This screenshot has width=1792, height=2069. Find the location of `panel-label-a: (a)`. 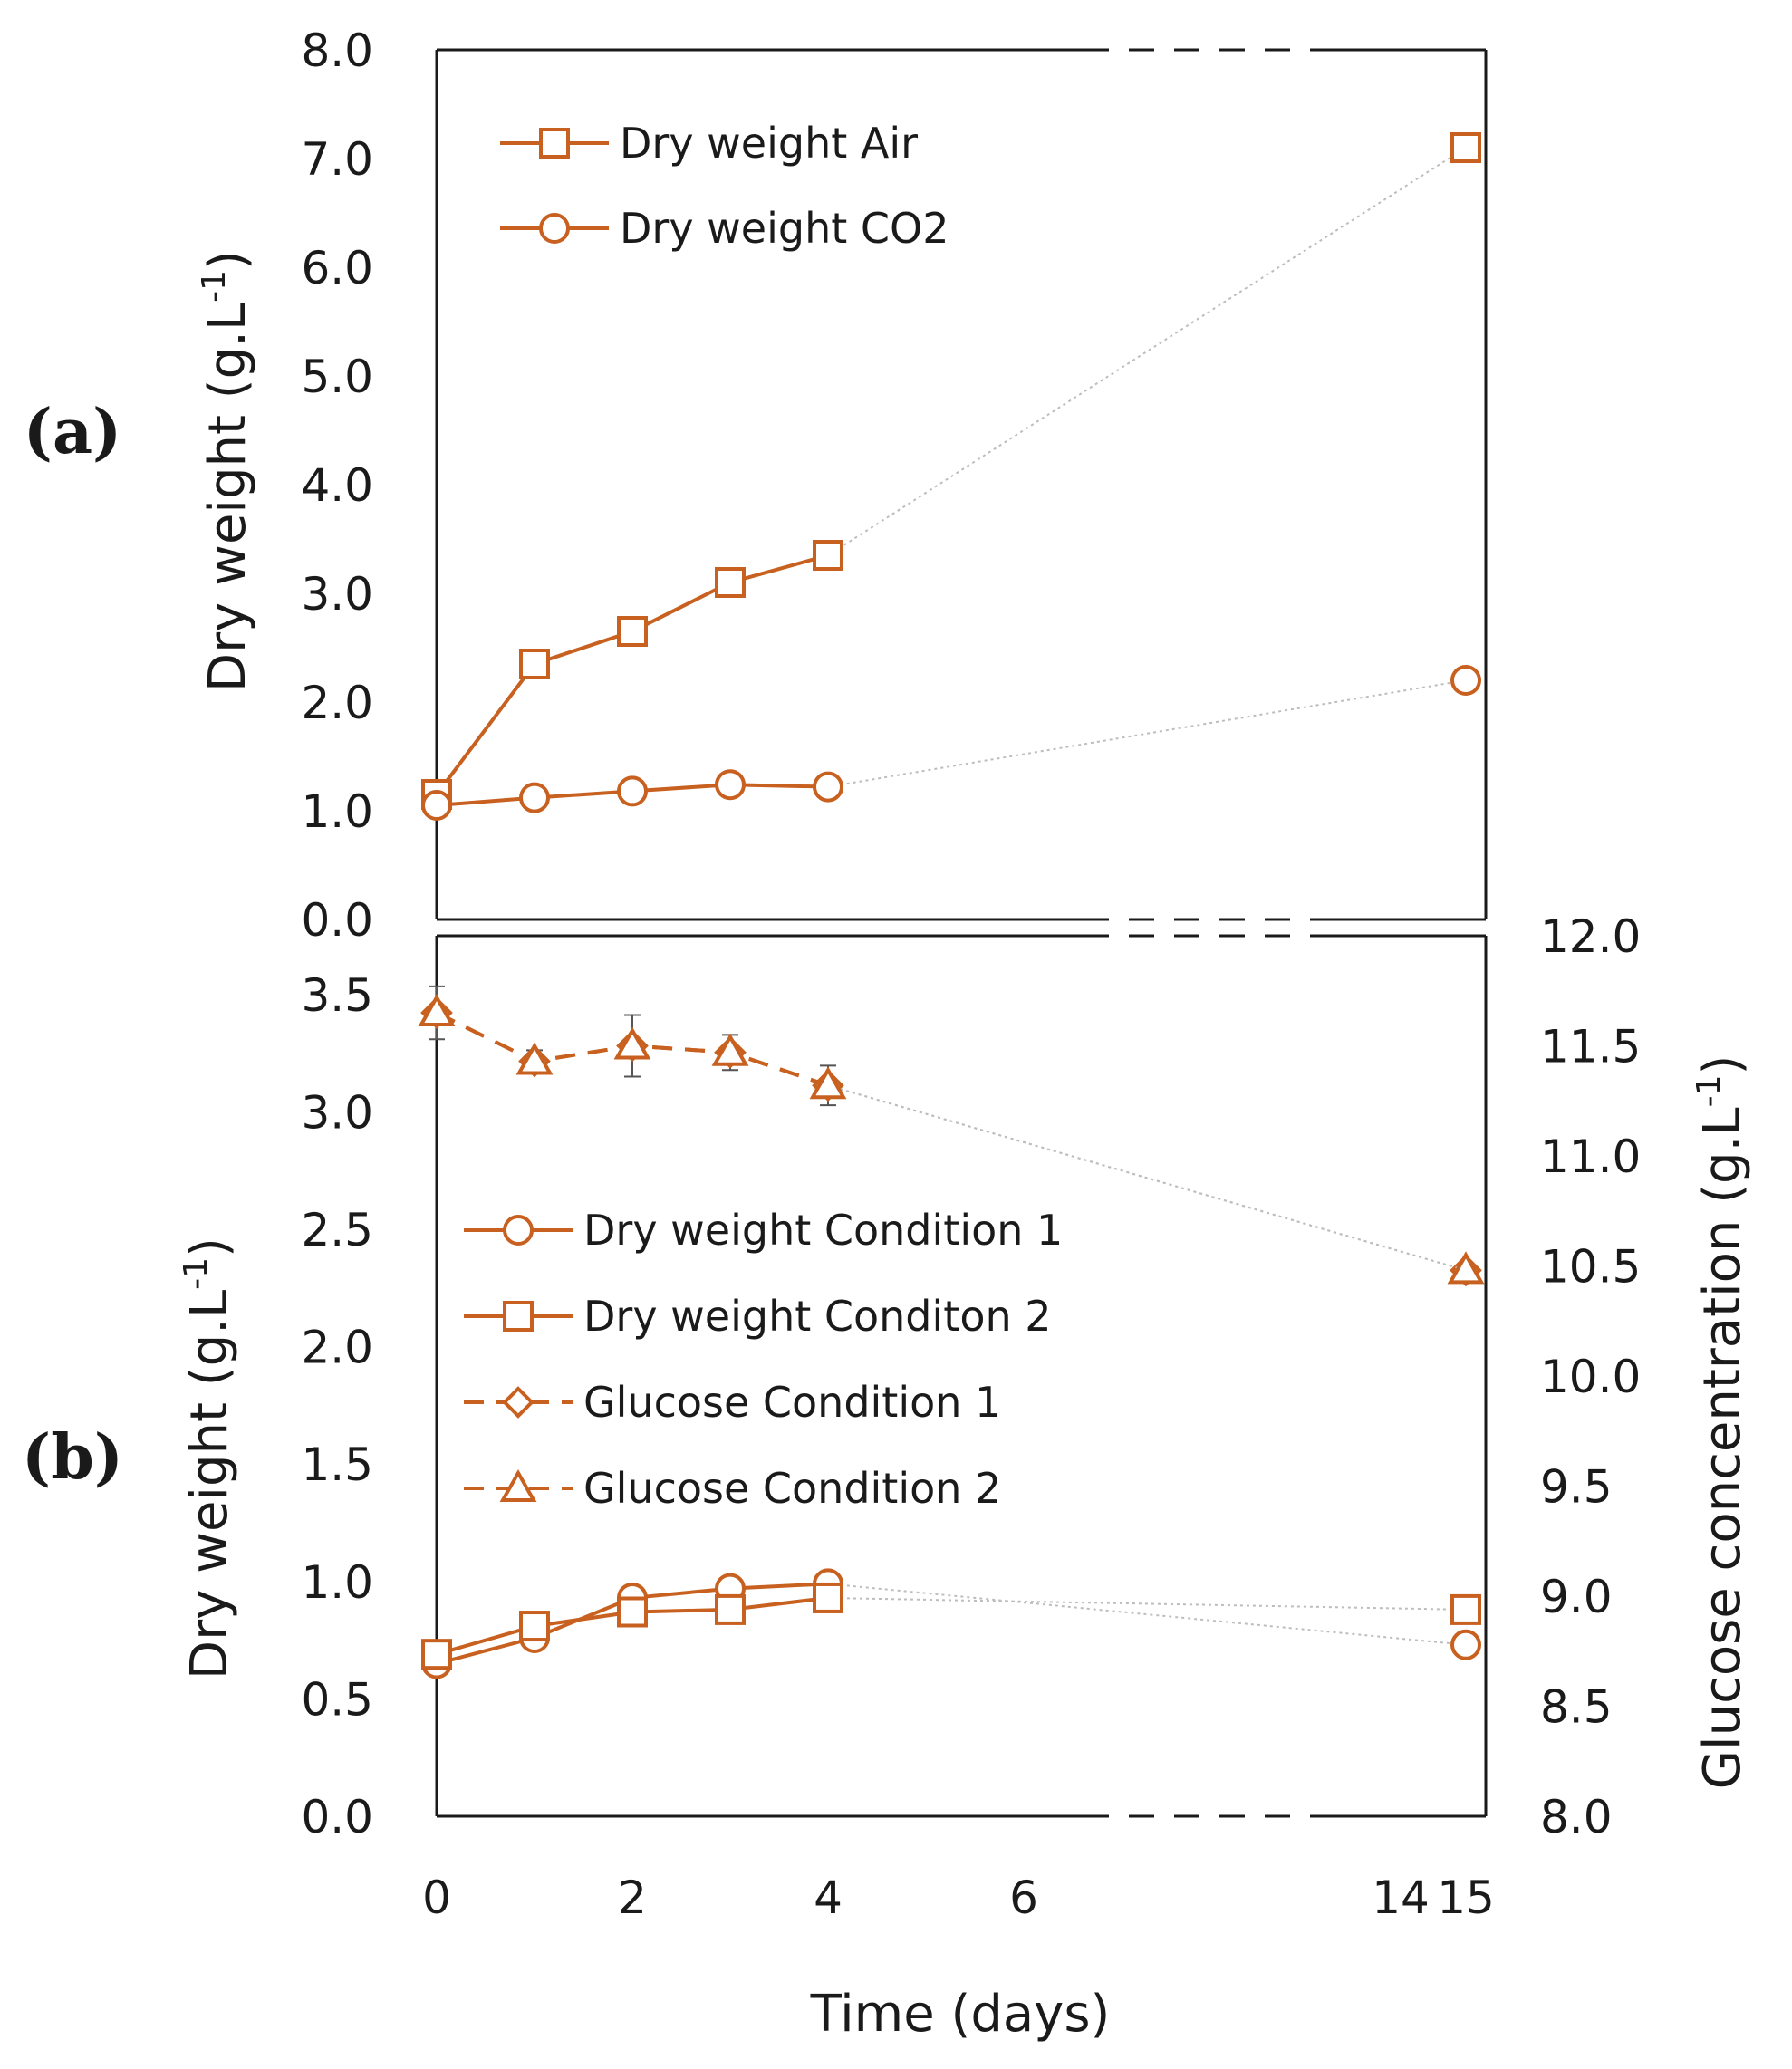

panel-label-a: (a) is located at coordinates (72, 432).